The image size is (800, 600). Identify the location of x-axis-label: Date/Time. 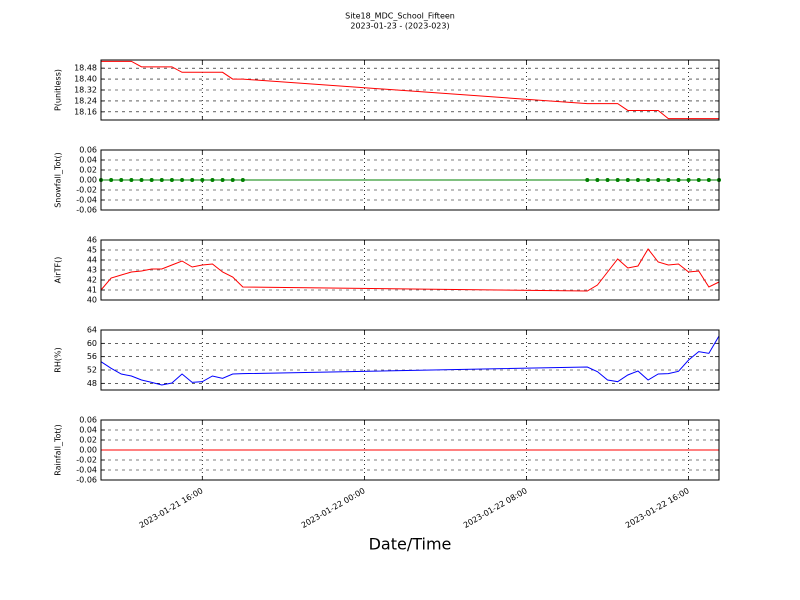
(410, 544).